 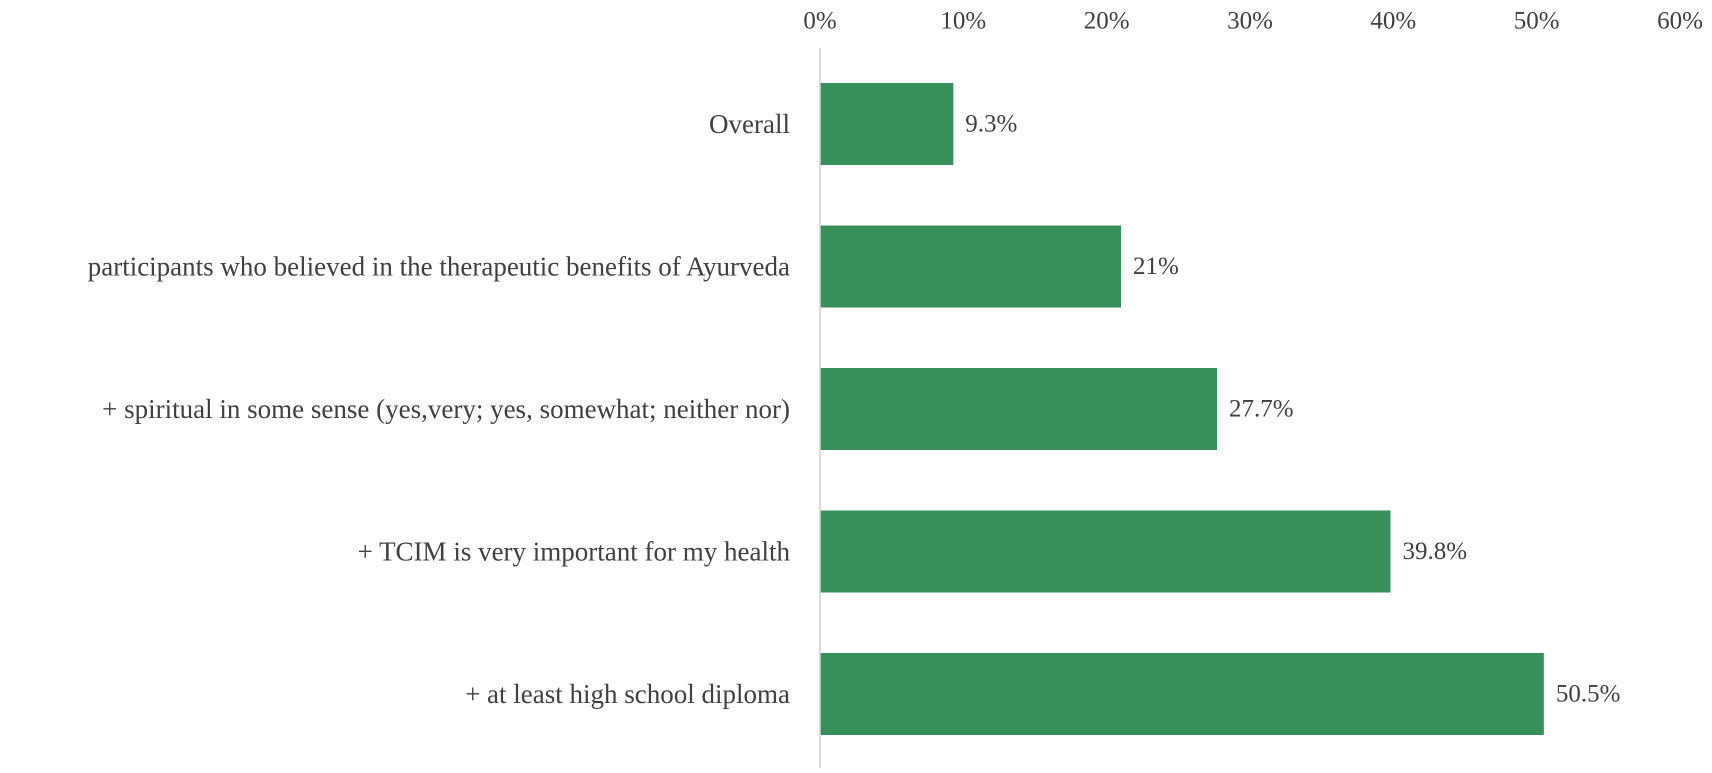 What do you see at coordinates (1393, 21) in the screenshot?
I see `x-tick-label: 40%` at bounding box center [1393, 21].